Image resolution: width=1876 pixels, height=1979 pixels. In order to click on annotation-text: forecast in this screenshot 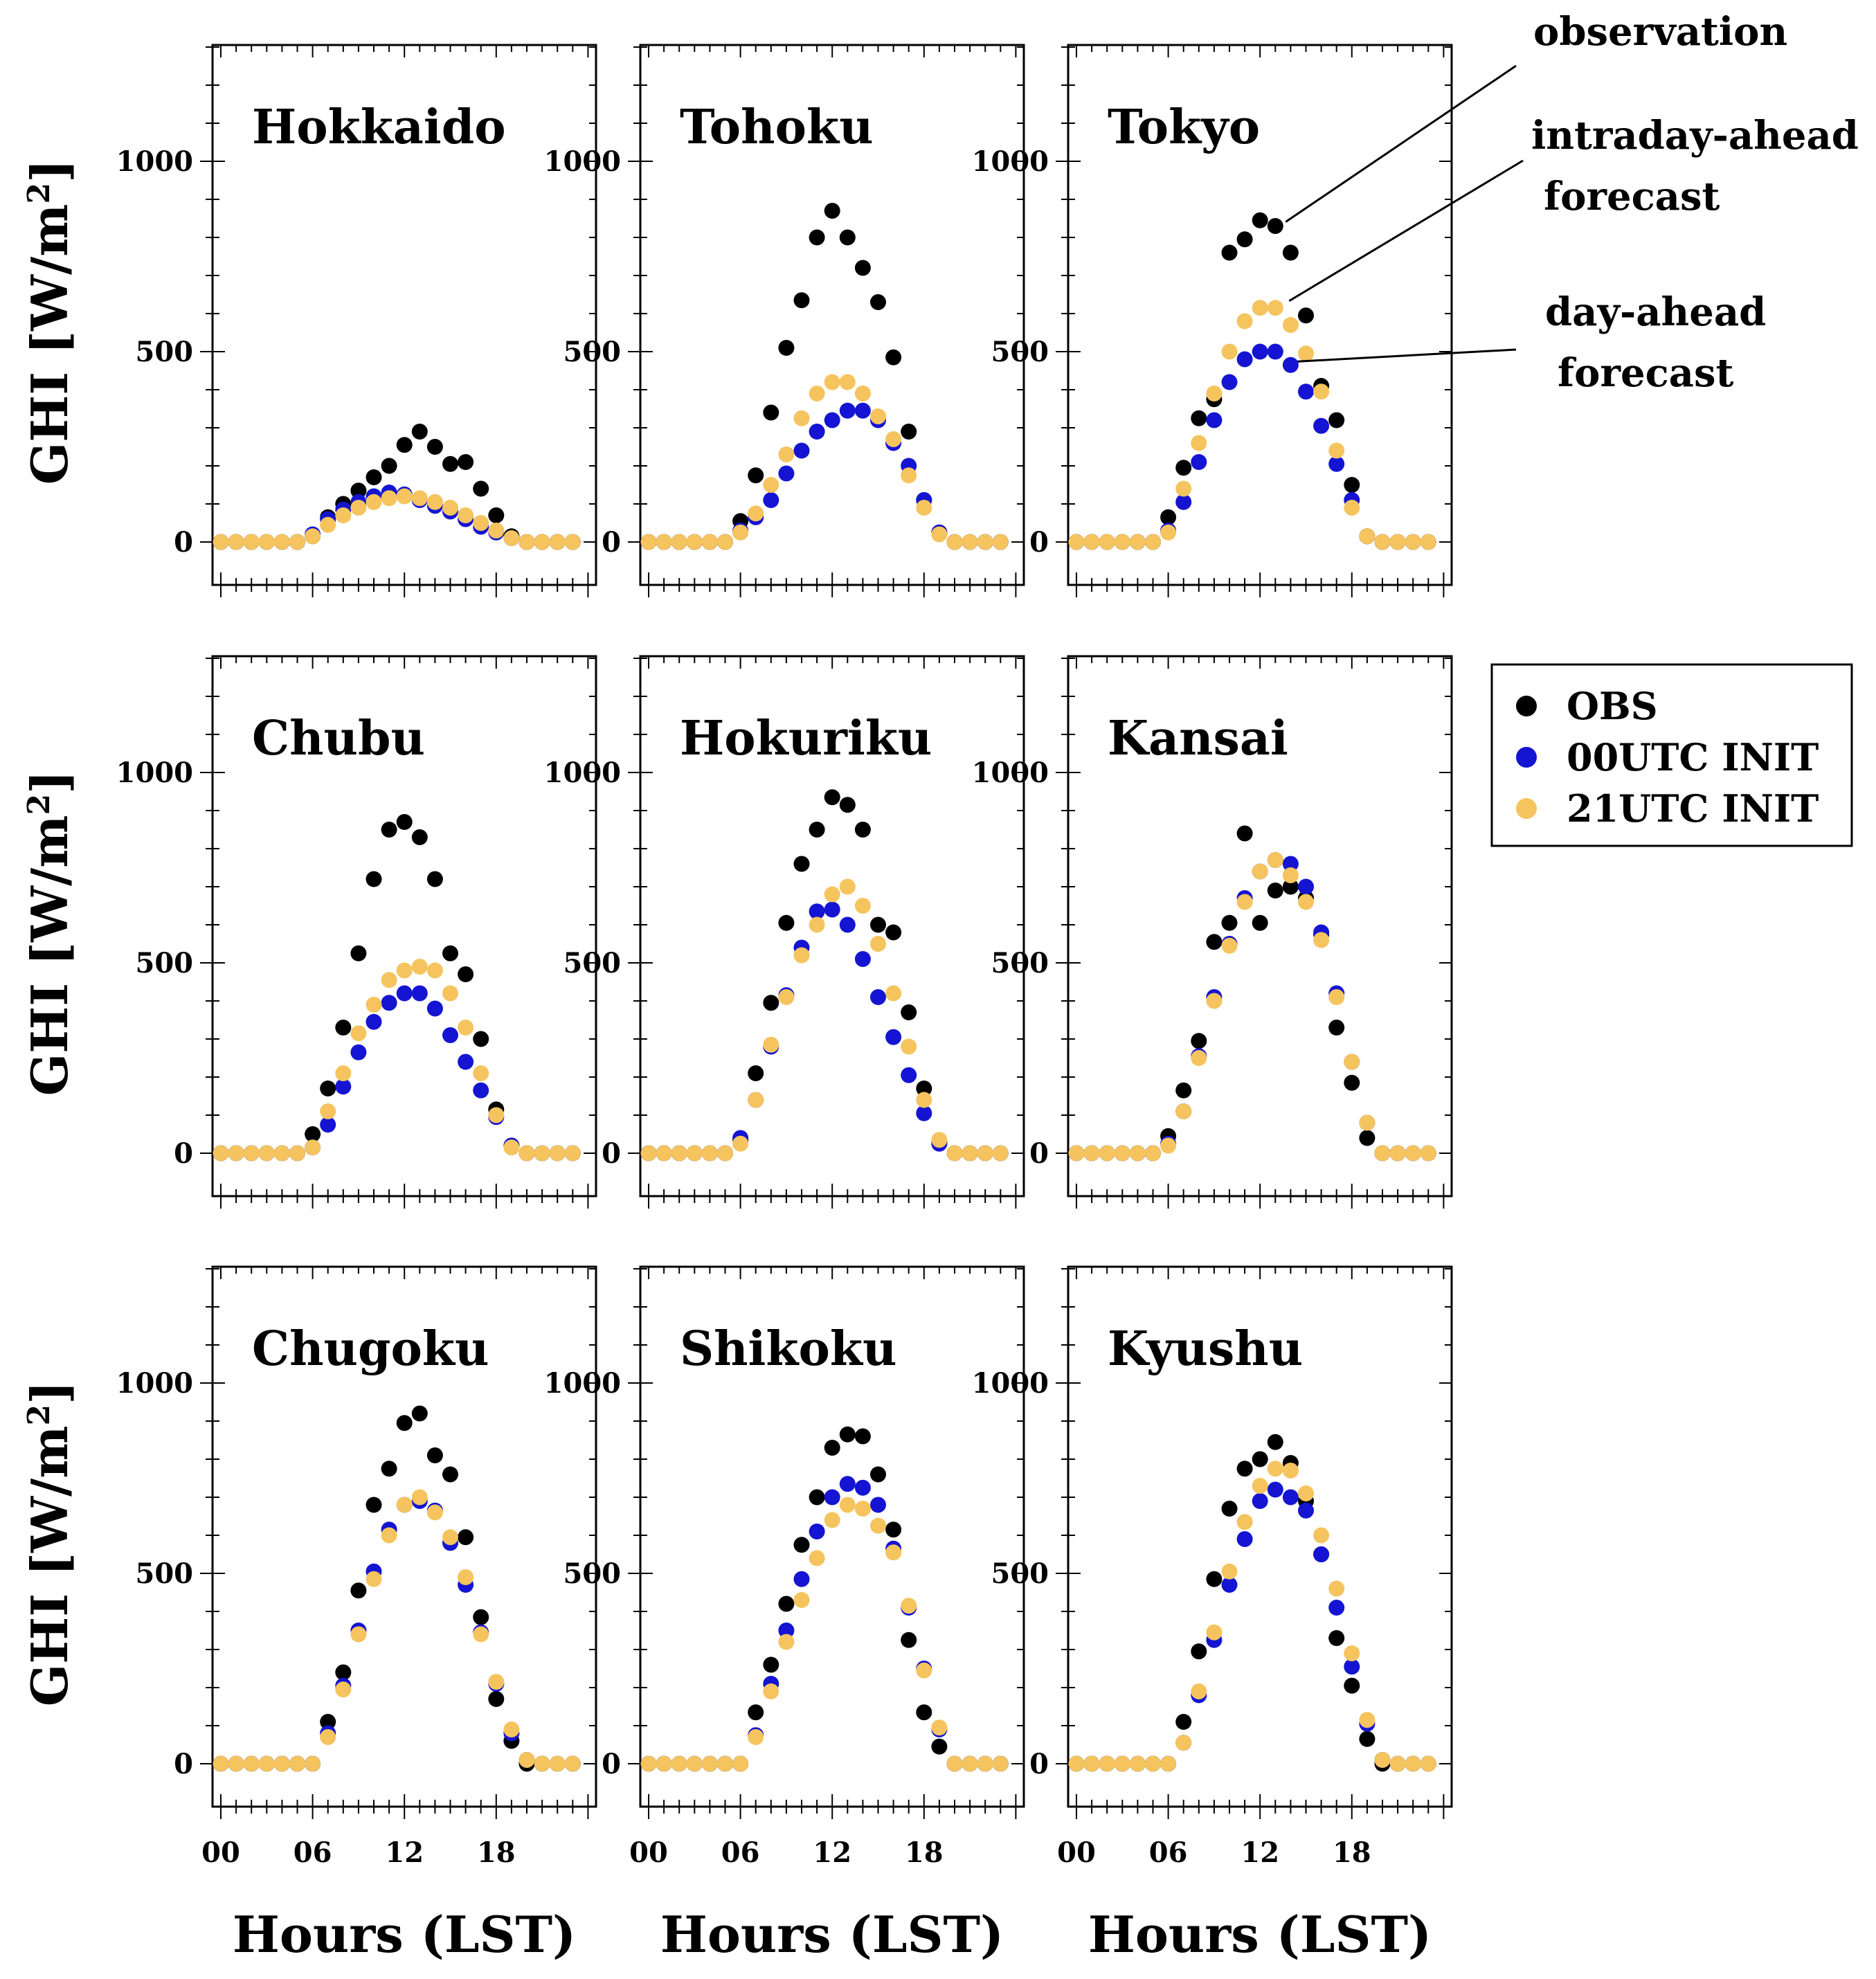, I will do `click(1645, 373)`.